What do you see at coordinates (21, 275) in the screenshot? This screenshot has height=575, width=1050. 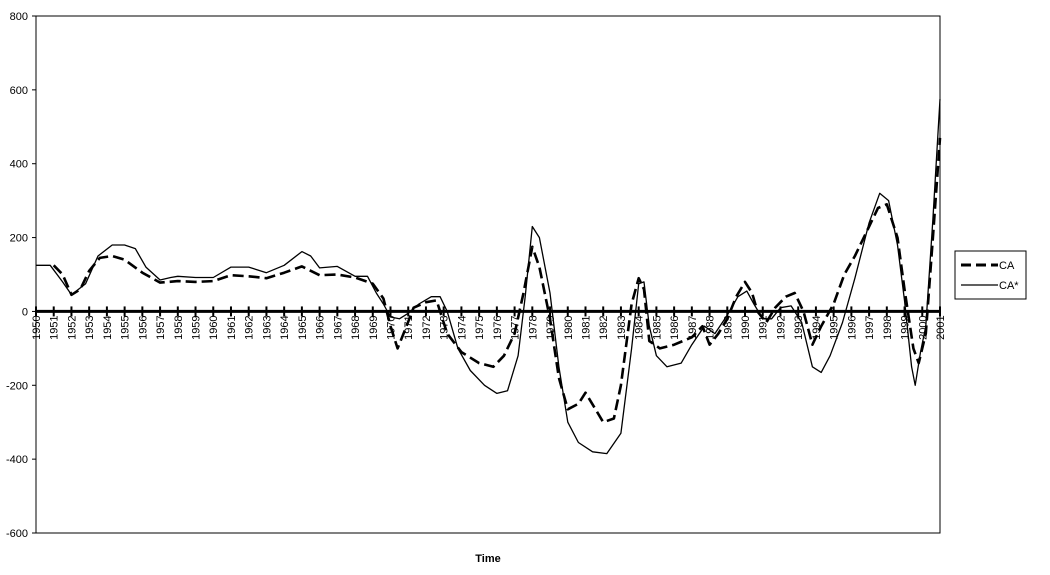 I see `y-axis: 800 600 400 200 0 -200 -400 -600` at bounding box center [21, 275].